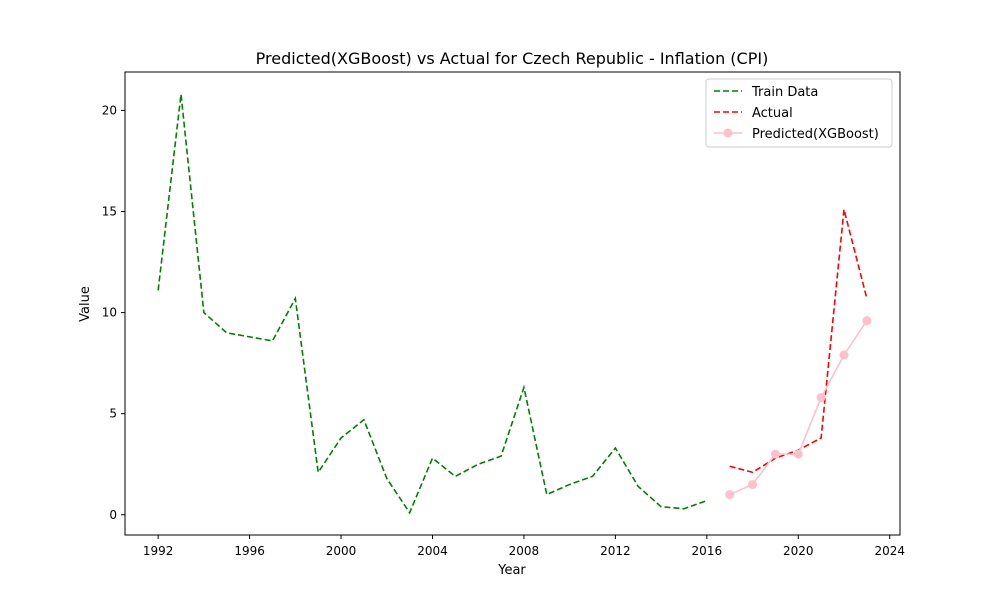  Describe the element at coordinates (511, 570) in the screenshot. I see `x-axis-label: Year` at that location.